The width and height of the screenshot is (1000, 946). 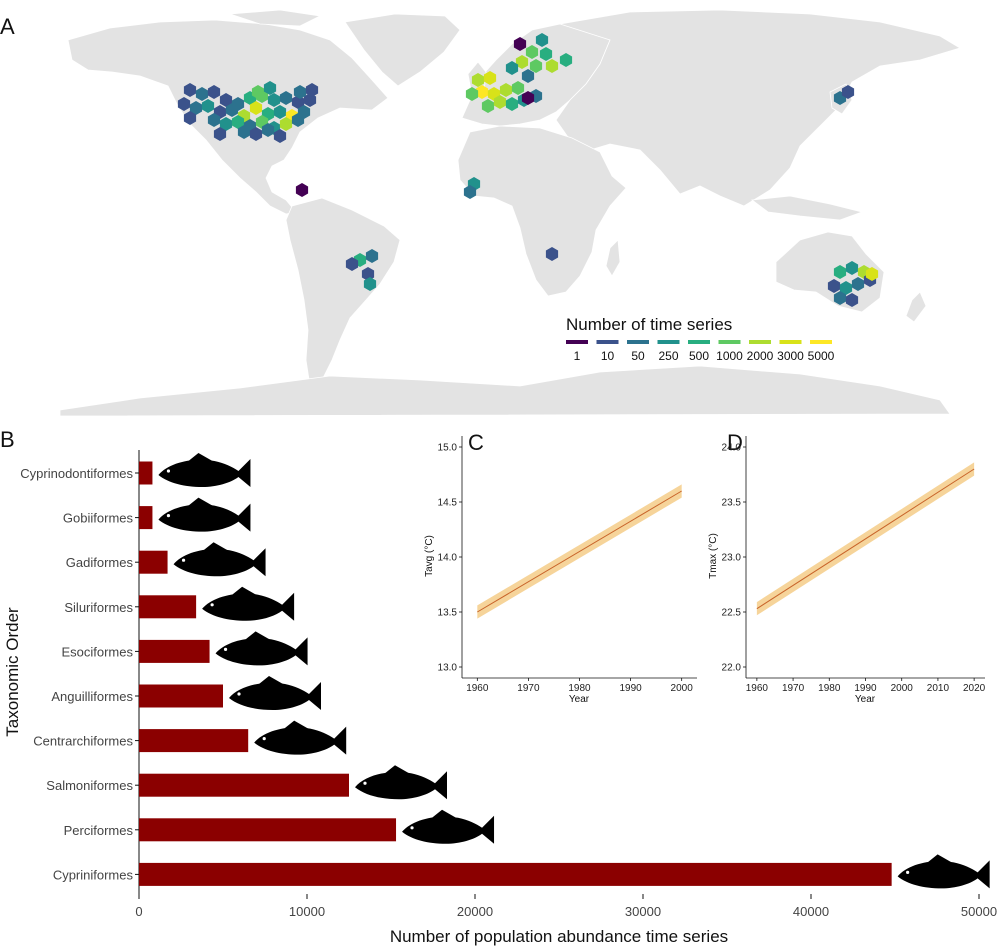 I want to click on y-tick-label: 14.5, so click(x=448, y=503).